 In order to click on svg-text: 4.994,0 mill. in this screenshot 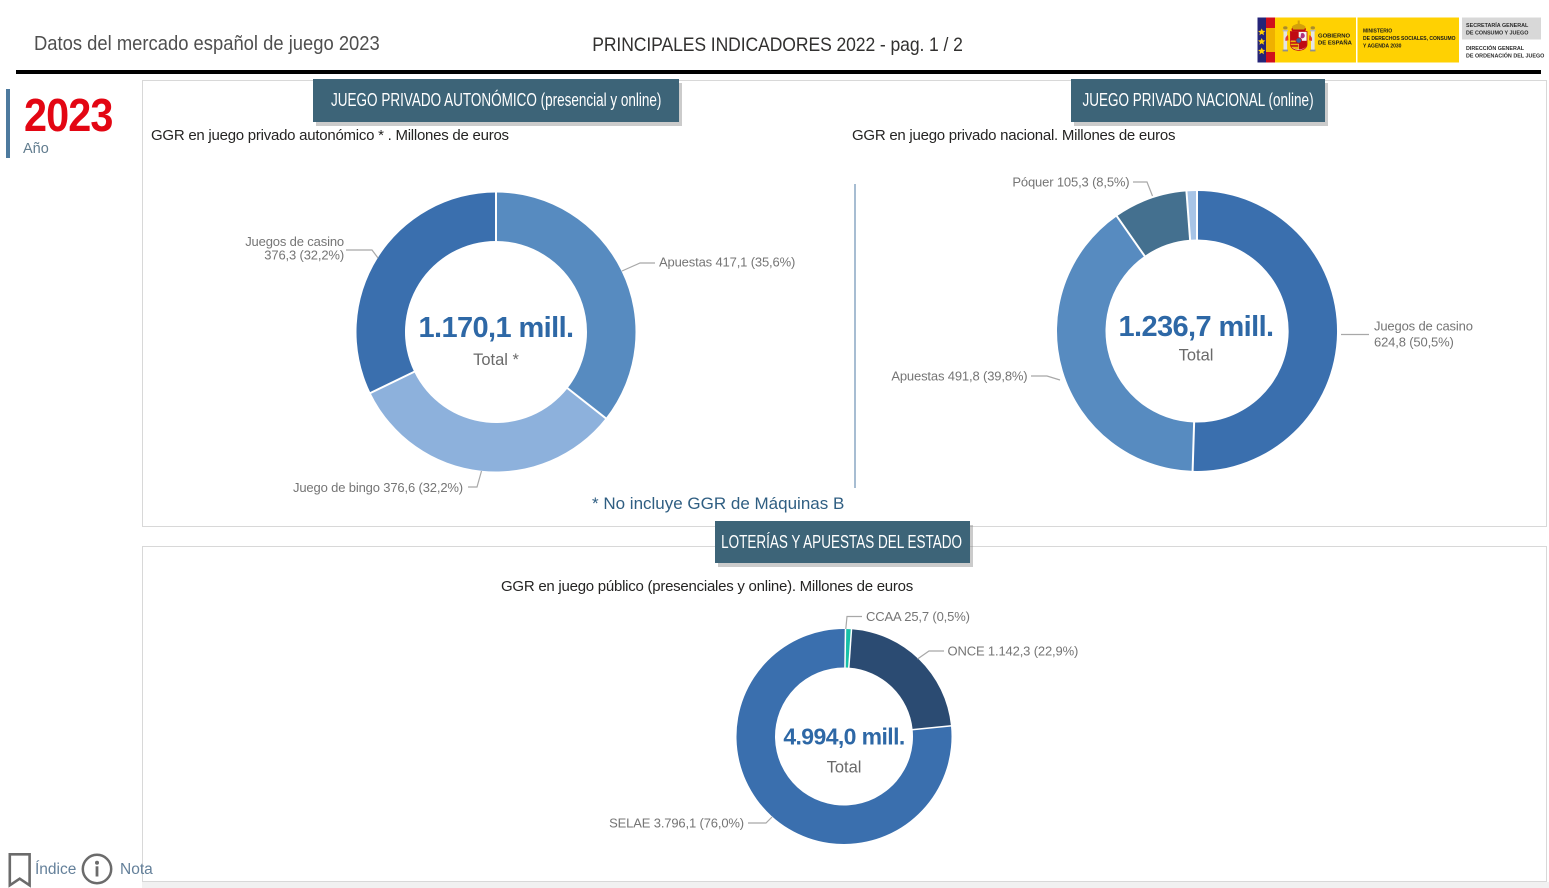, I will do `click(843, 737)`.